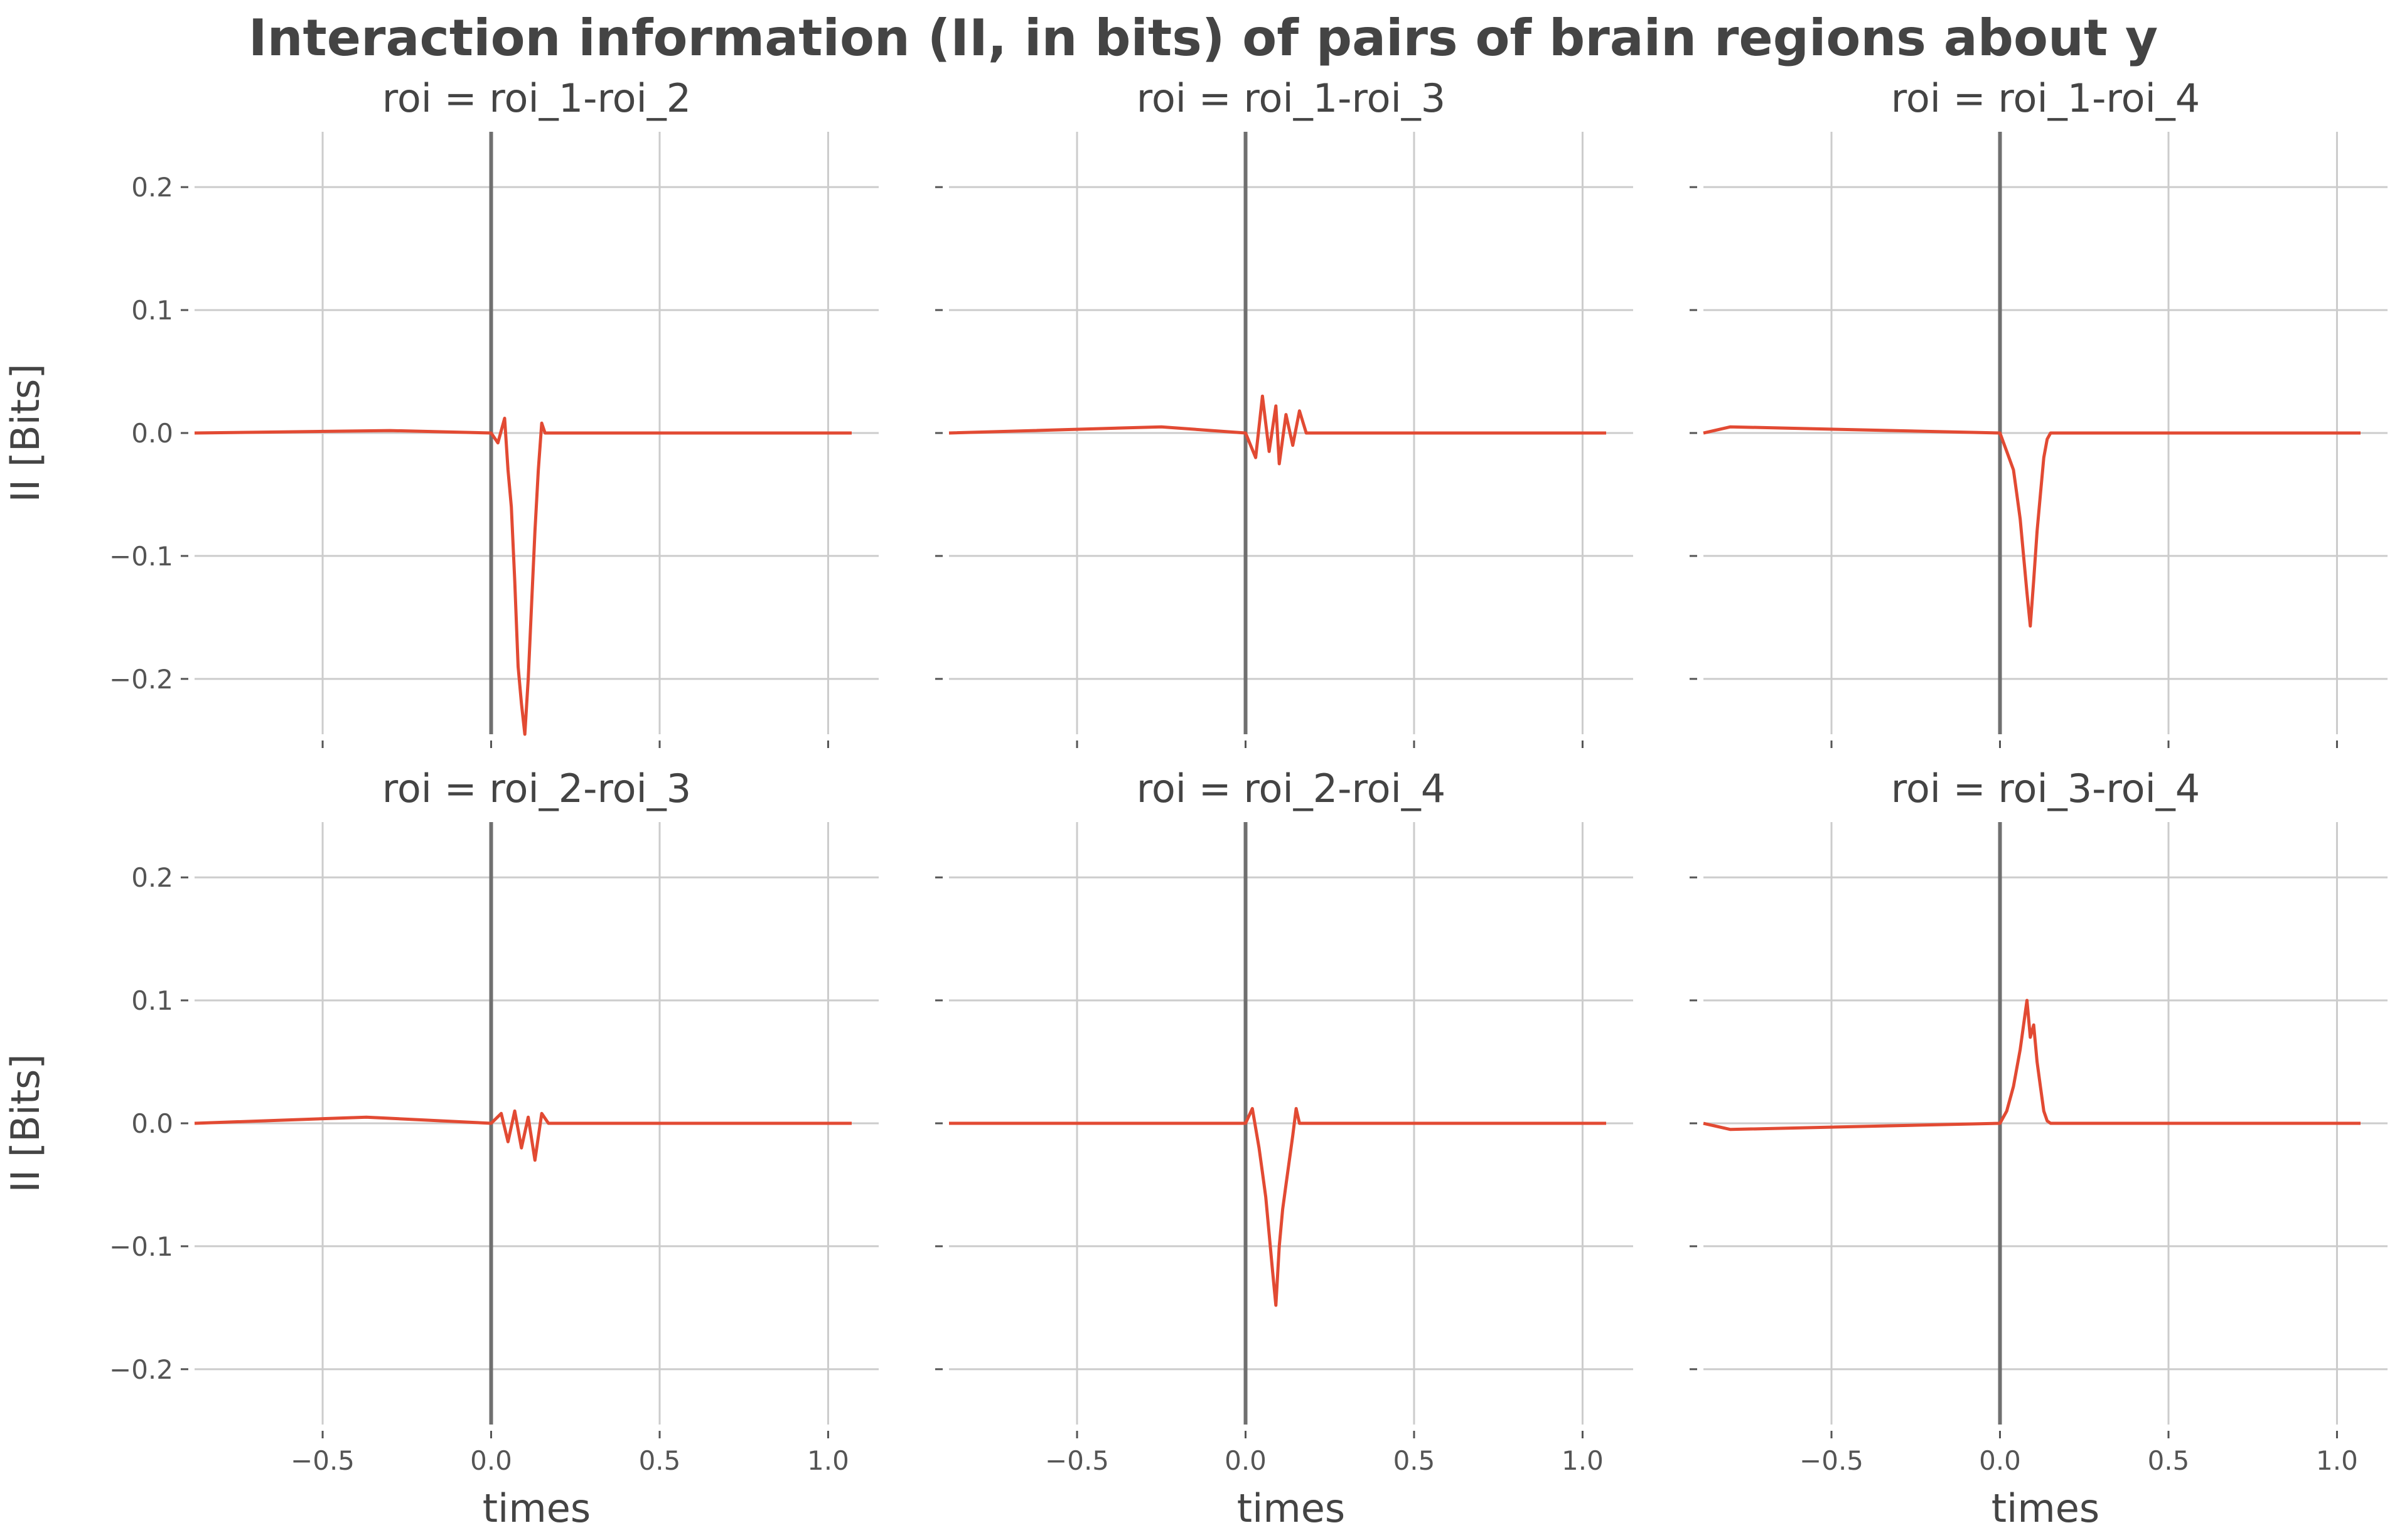 The image size is (2407, 1540). What do you see at coordinates (2046, 788) in the screenshot?
I see `subplot-title: roi = roi_3-roi_4` at bounding box center [2046, 788].